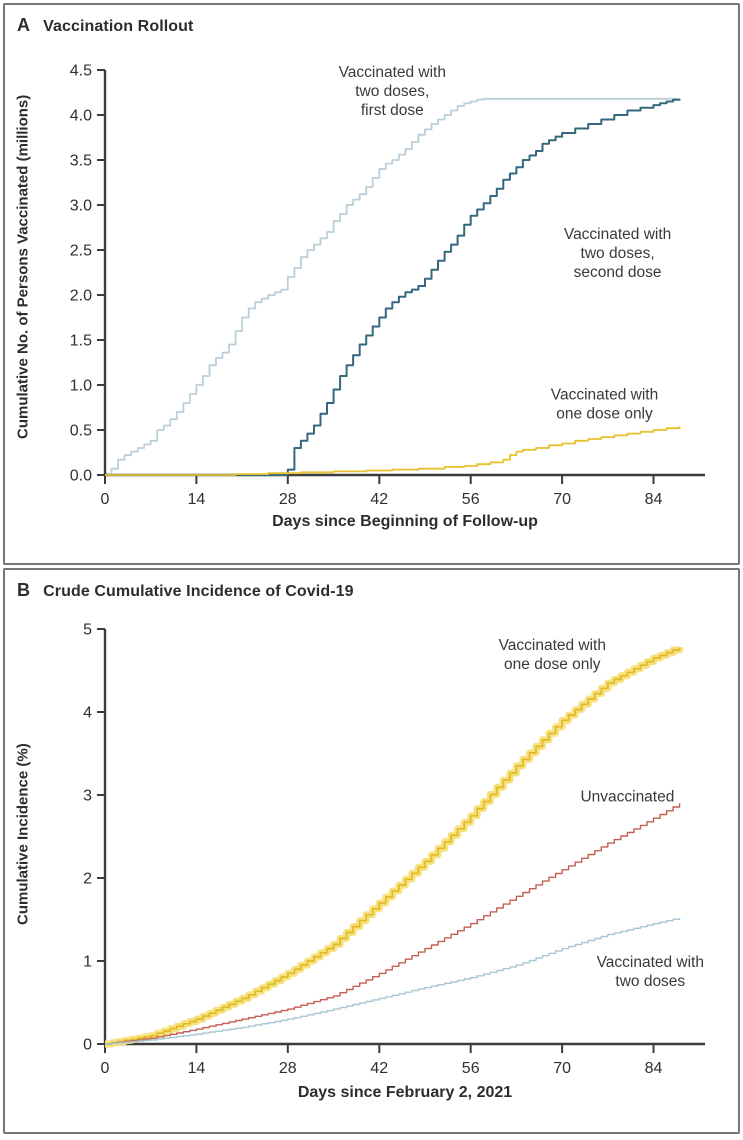 The width and height of the screenshot is (743, 1140). Describe the element at coordinates (405, 521) in the screenshot. I see `panel-a-x-axis-label: Days since Beginning of Follow-up` at that location.